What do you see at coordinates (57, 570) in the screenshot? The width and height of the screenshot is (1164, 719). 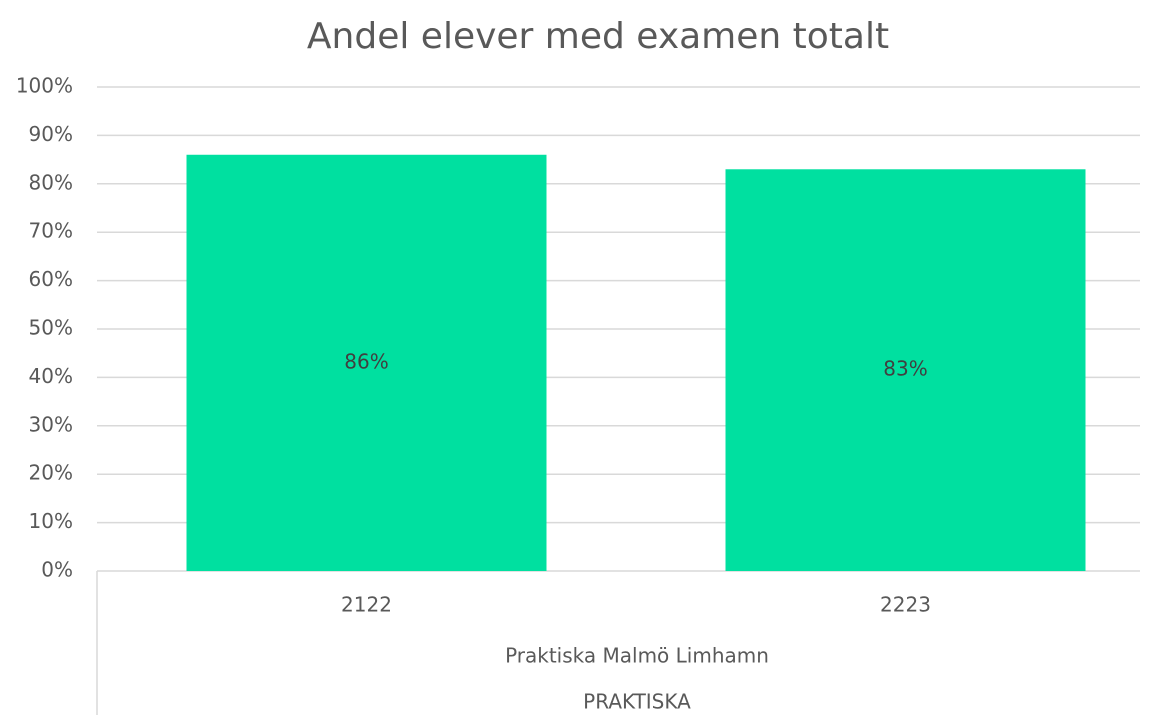 I see `y-tick-label: 0%` at bounding box center [57, 570].